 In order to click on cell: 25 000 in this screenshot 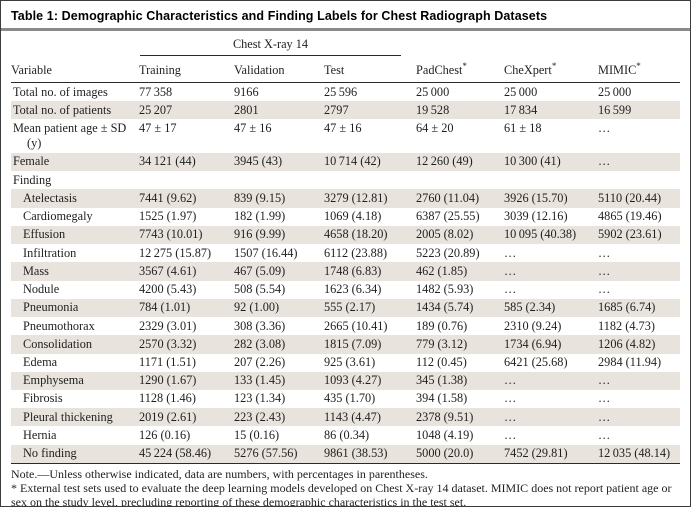, I will do `click(615, 91)`.